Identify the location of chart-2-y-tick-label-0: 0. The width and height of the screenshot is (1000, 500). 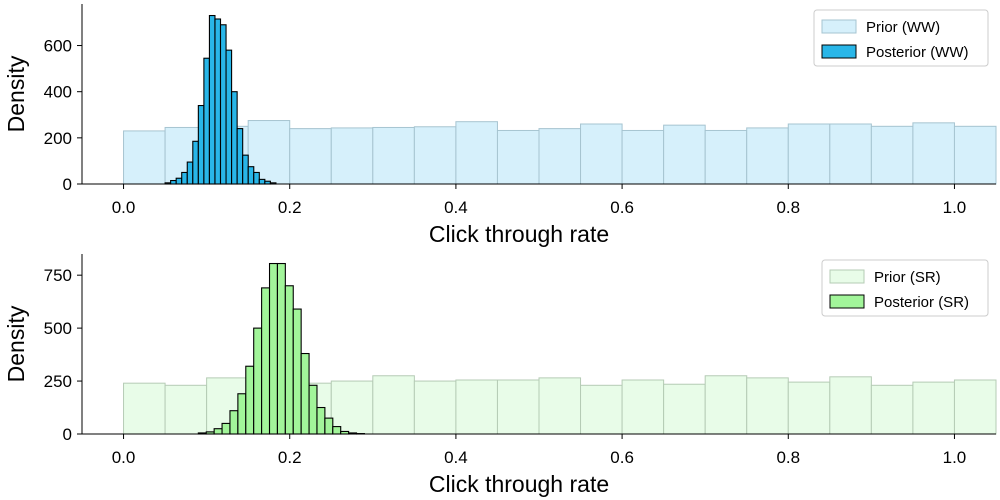
(67, 434).